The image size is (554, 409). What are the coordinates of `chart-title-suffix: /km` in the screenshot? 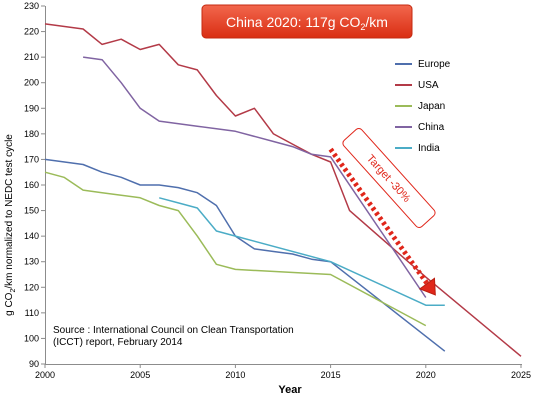 It's located at (376, 22).